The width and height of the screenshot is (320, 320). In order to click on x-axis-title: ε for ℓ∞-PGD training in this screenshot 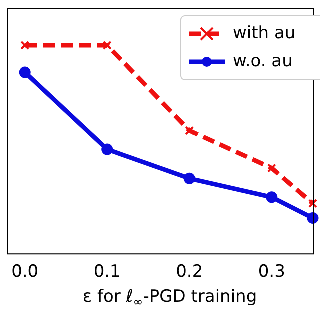, I will do `click(170, 298)`.